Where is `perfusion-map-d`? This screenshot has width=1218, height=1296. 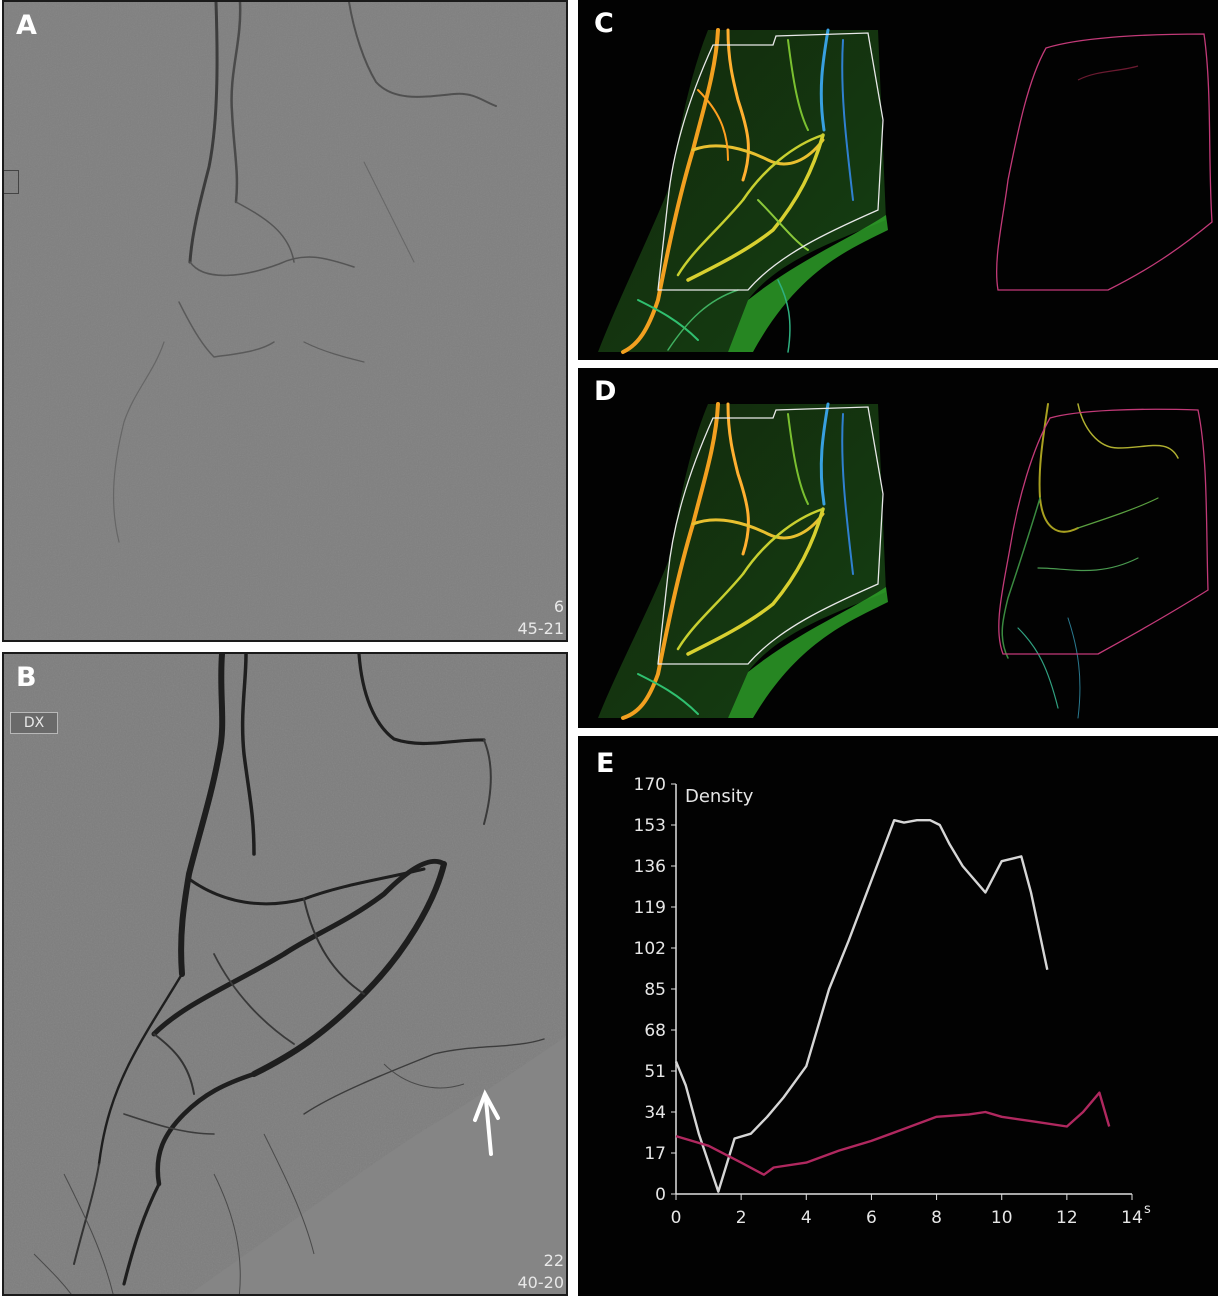 perfusion-map-d is located at coordinates (903, 561).